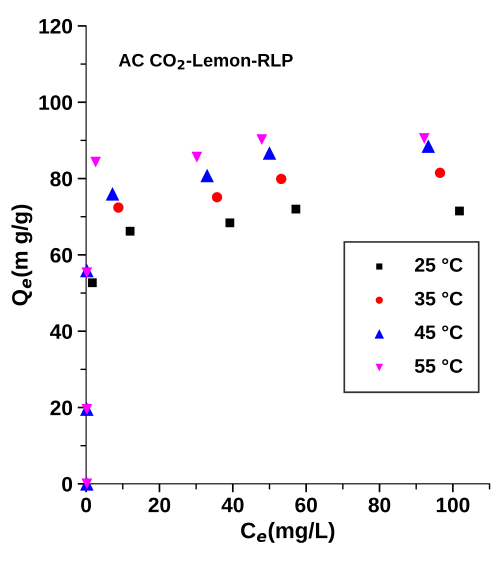 The image size is (492, 576). What do you see at coordinates (287, 532) in the screenshot?
I see `x-axis-title: C$_{e}$(mg/L)` at bounding box center [287, 532].